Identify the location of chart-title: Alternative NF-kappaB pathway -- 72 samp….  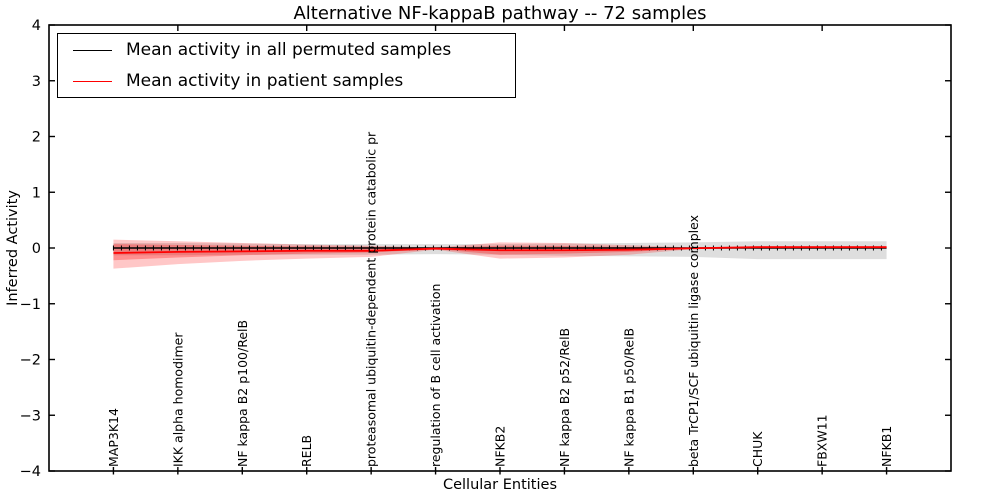
(500, 13).